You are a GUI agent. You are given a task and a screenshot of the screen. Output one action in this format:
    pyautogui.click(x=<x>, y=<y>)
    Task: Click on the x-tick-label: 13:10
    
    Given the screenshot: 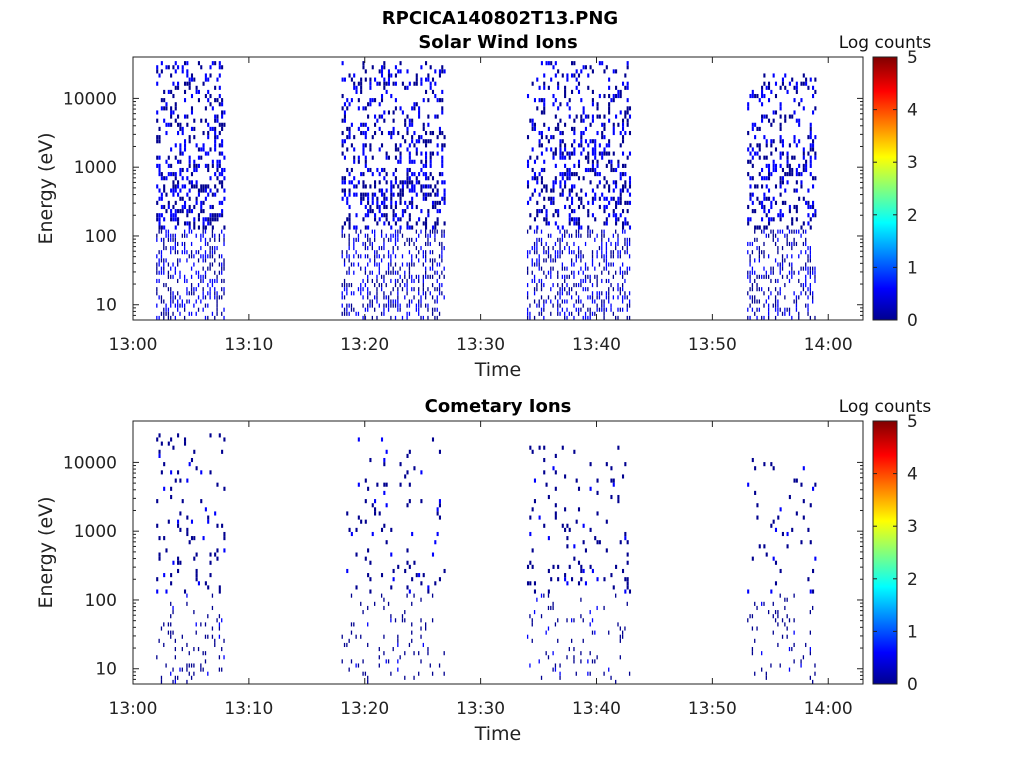 What is the action you would take?
    pyautogui.click(x=248, y=709)
    